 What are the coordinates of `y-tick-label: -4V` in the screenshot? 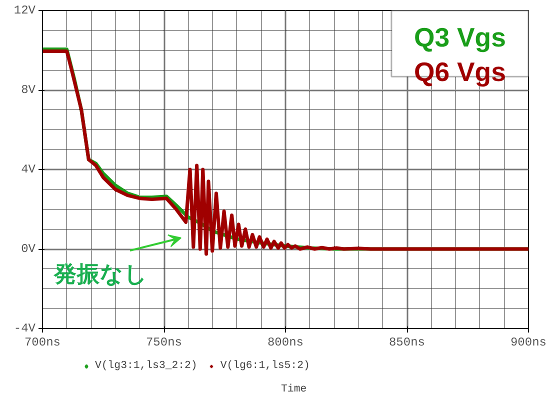 It's located at (25, 329).